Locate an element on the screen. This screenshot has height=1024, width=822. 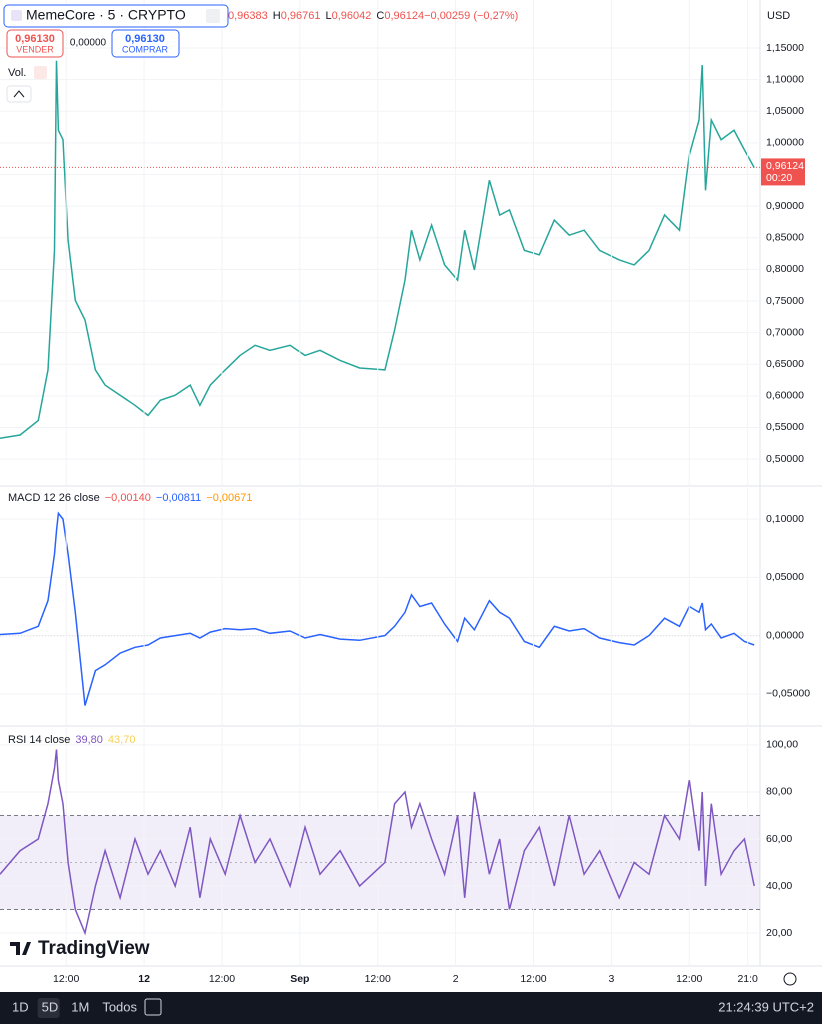
y-tick-label: 0,75000 is located at coordinates (785, 301).